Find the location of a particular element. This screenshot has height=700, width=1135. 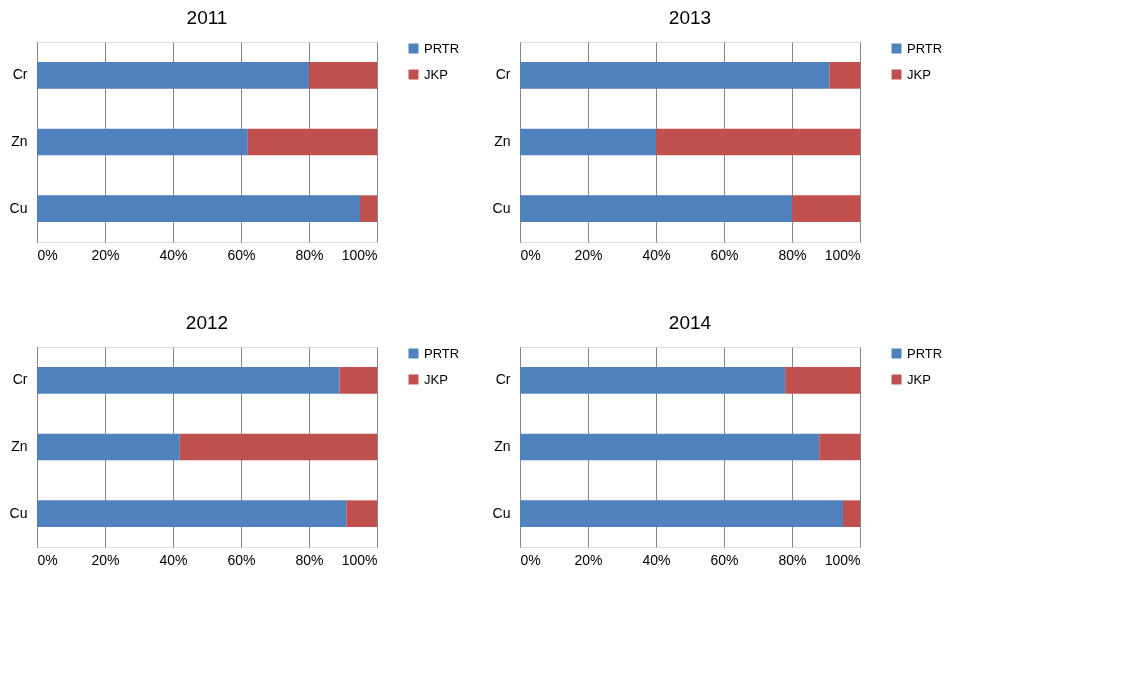

chart-title: 2012 is located at coordinates (207, 322).